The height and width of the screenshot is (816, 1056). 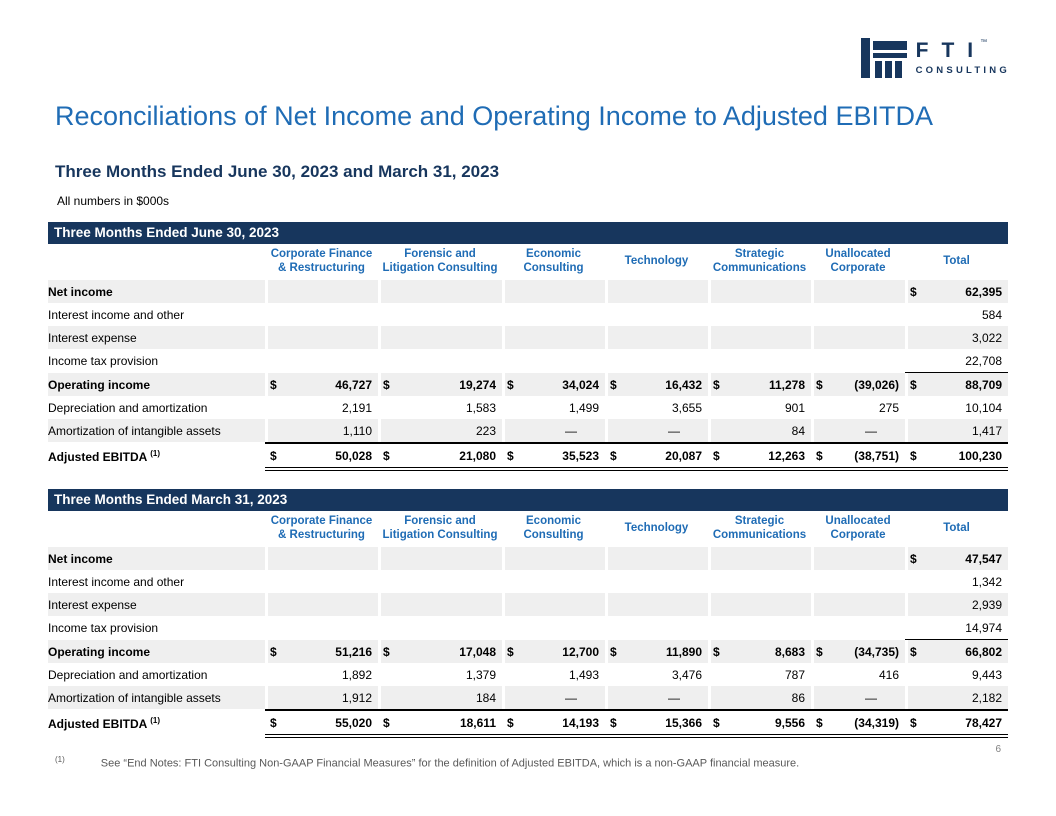 What do you see at coordinates (128, 674) in the screenshot?
I see `row-label: Depreciation and amortization` at bounding box center [128, 674].